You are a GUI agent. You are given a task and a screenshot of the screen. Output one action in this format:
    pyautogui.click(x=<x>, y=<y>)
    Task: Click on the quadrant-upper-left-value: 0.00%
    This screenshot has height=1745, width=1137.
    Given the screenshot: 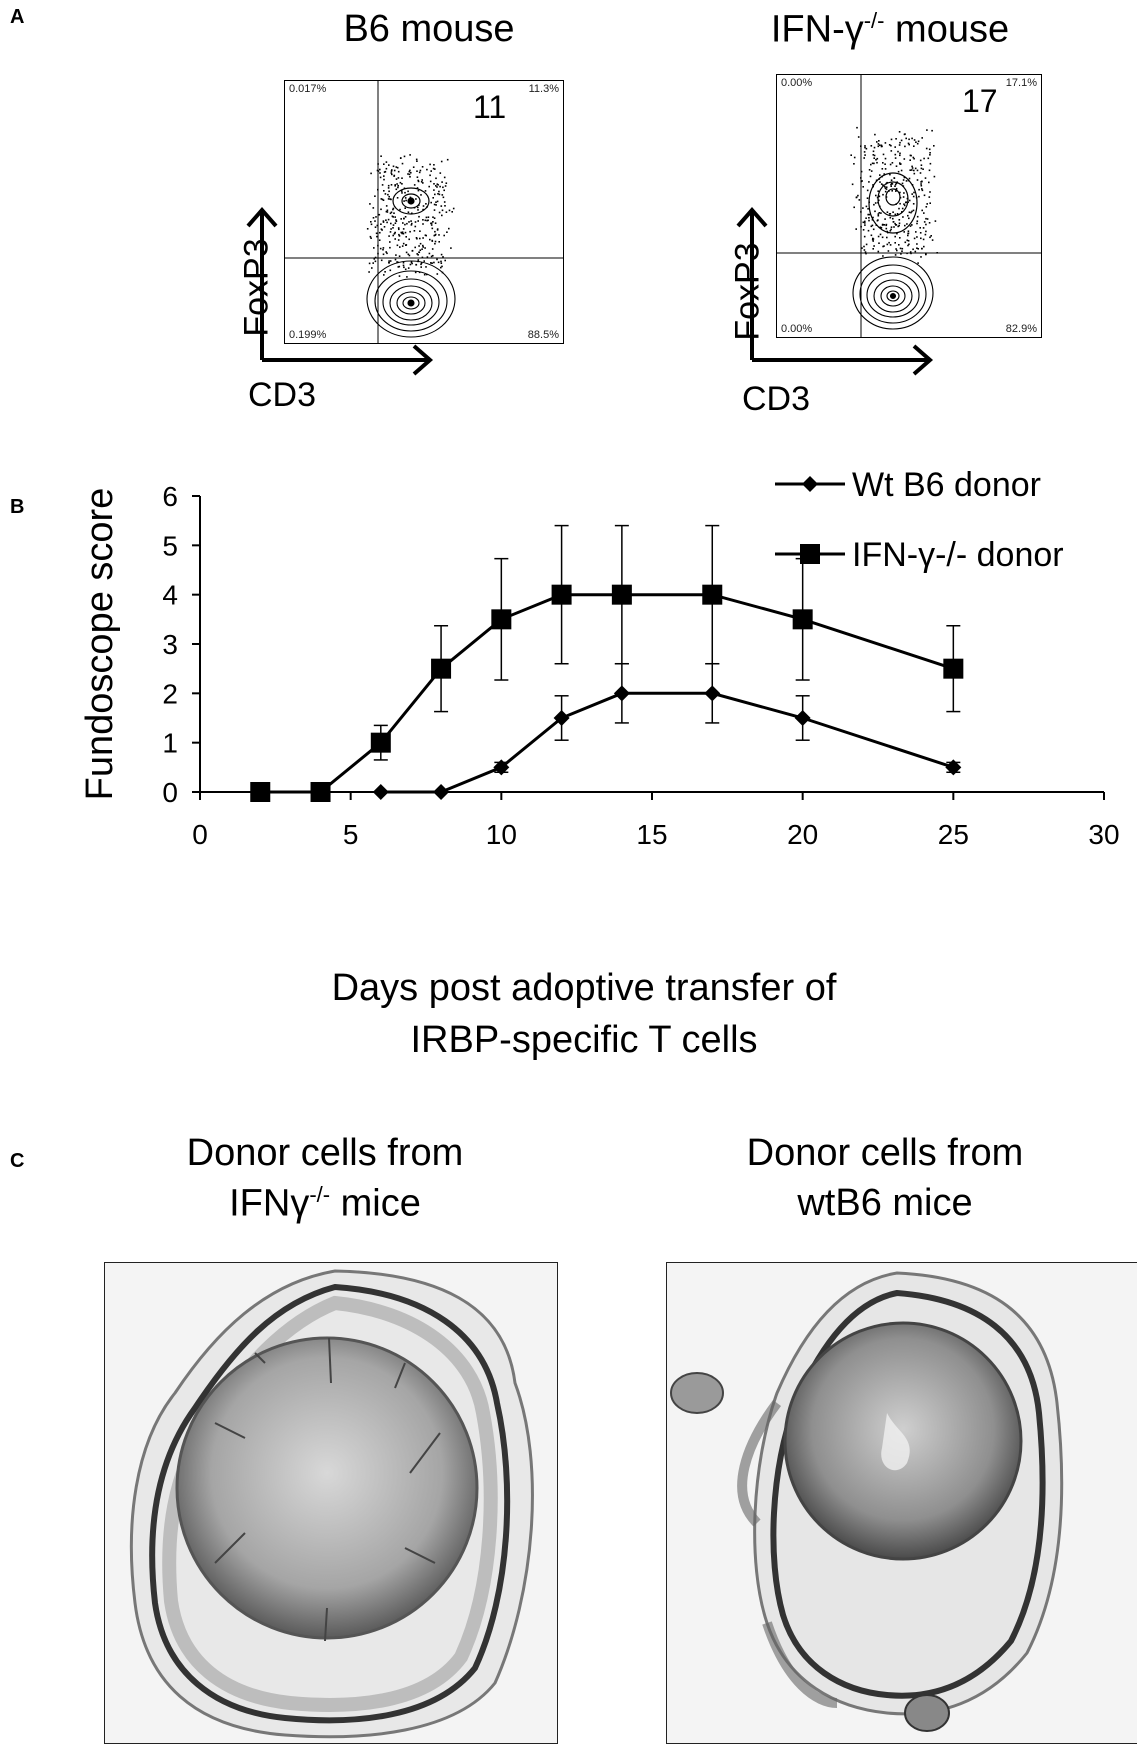 What is the action you would take?
    pyautogui.click(x=797, y=83)
    